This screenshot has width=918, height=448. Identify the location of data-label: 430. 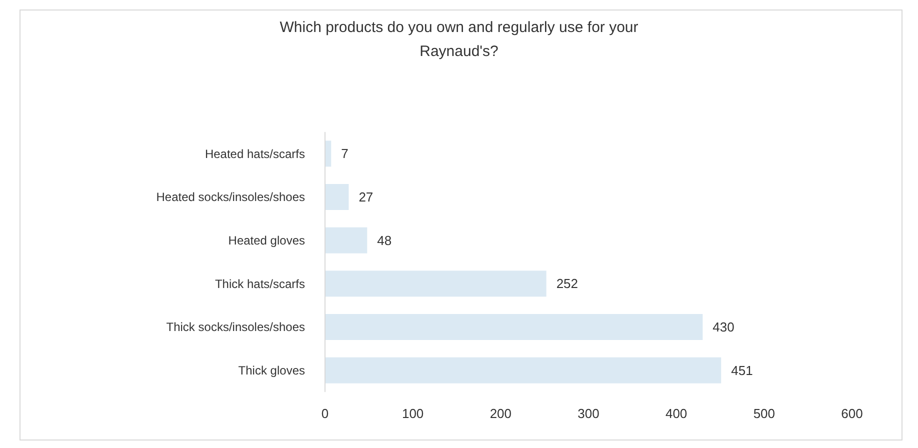
(723, 327).